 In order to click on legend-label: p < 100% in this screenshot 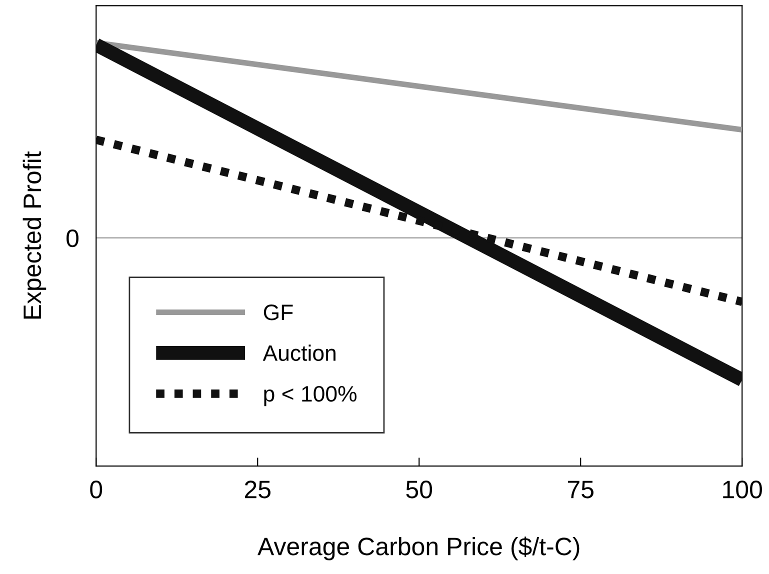, I will do `click(310, 396)`.